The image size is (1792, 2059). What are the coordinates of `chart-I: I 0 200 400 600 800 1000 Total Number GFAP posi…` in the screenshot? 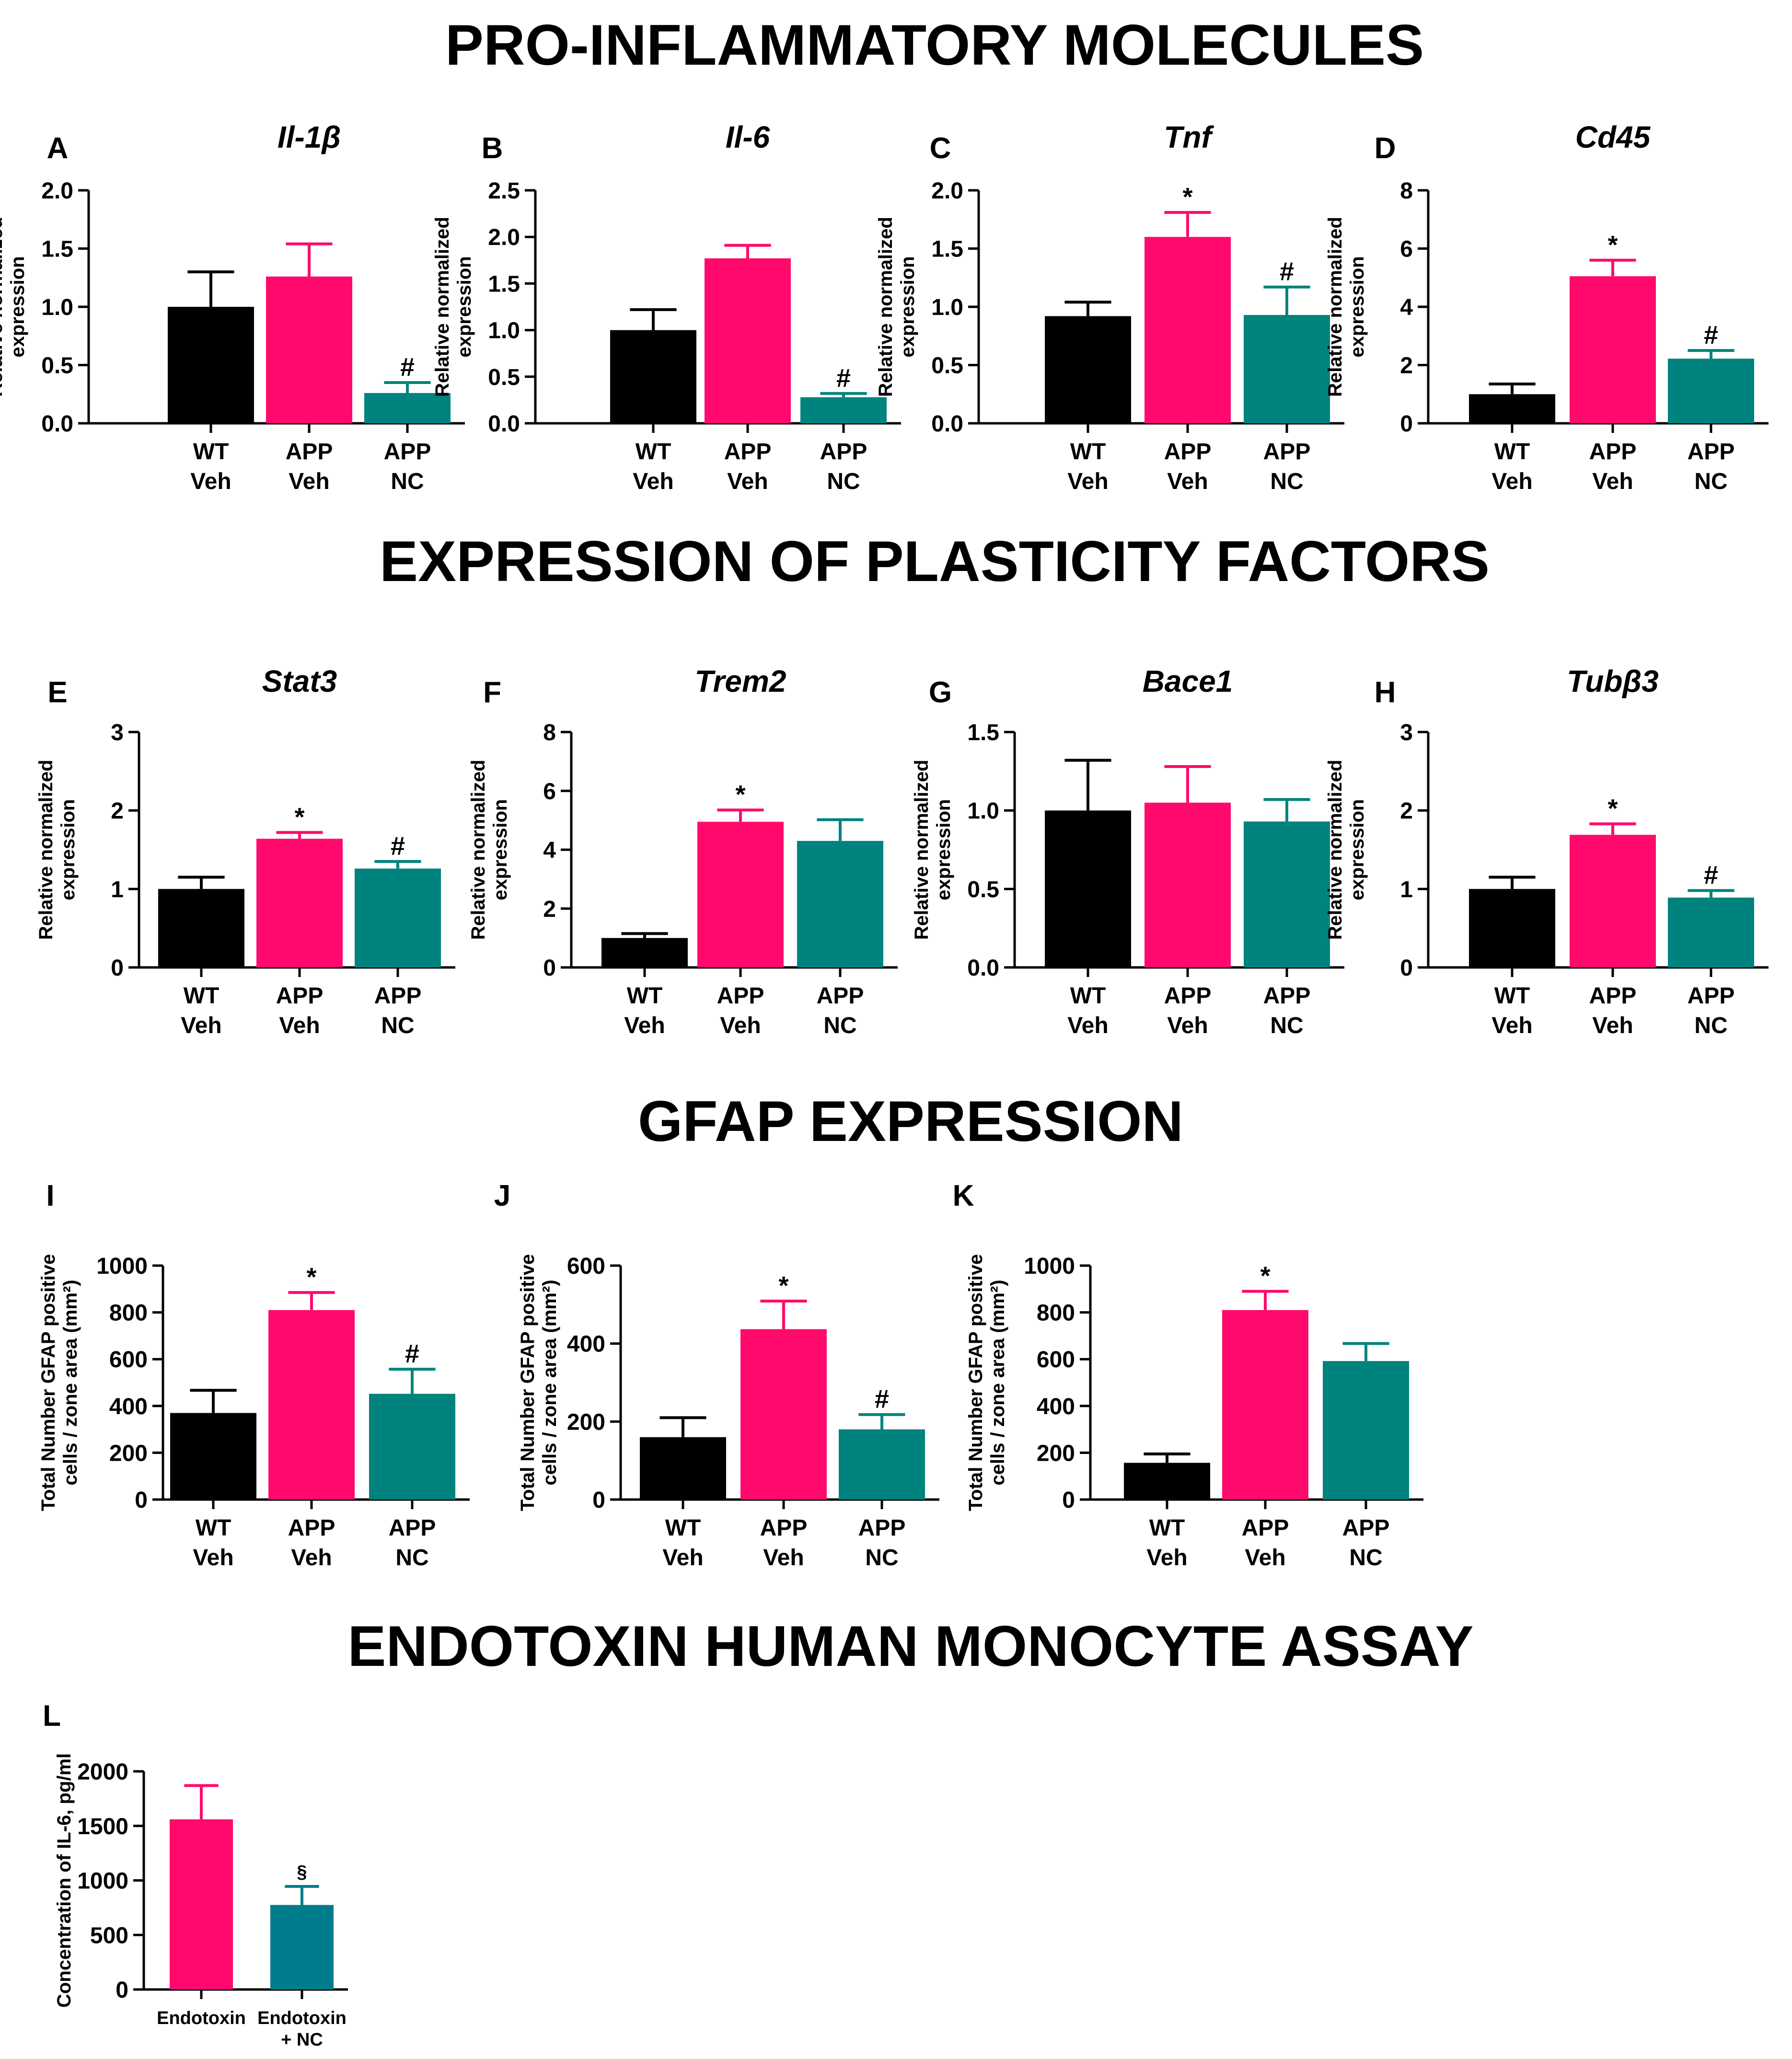 It's located at (254, 1374).